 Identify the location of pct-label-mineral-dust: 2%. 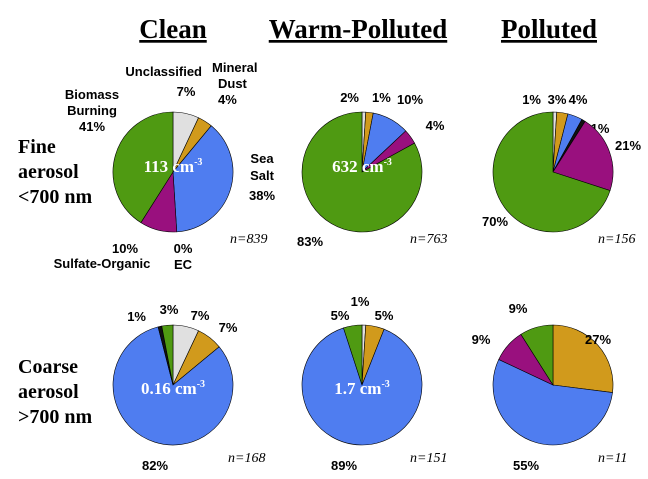
(349, 97).